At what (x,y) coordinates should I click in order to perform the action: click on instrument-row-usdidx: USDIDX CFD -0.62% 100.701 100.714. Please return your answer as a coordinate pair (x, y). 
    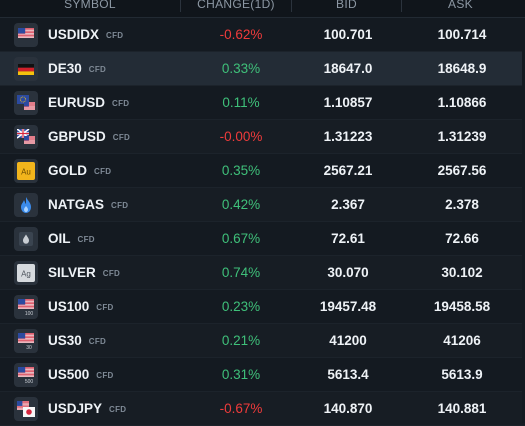
    Looking at the image, I should click on (262, 35).